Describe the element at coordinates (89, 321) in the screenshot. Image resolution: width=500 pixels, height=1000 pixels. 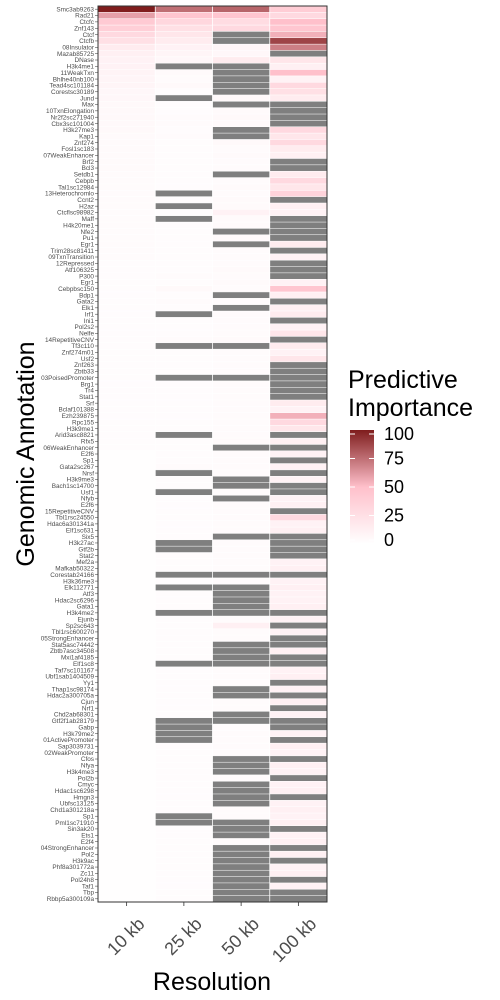
I see `y-tick-label: Ini1` at that location.